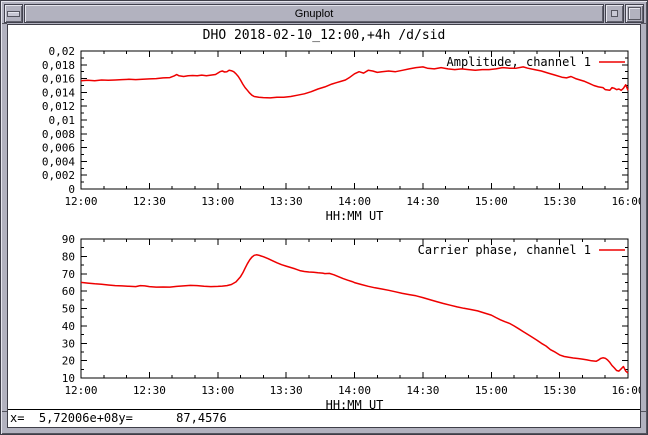 The width and height of the screenshot is (648, 435). What do you see at coordinates (68, 291) in the screenshot?
I see `y-tick-label: 60` at bounding box center [68, 291].